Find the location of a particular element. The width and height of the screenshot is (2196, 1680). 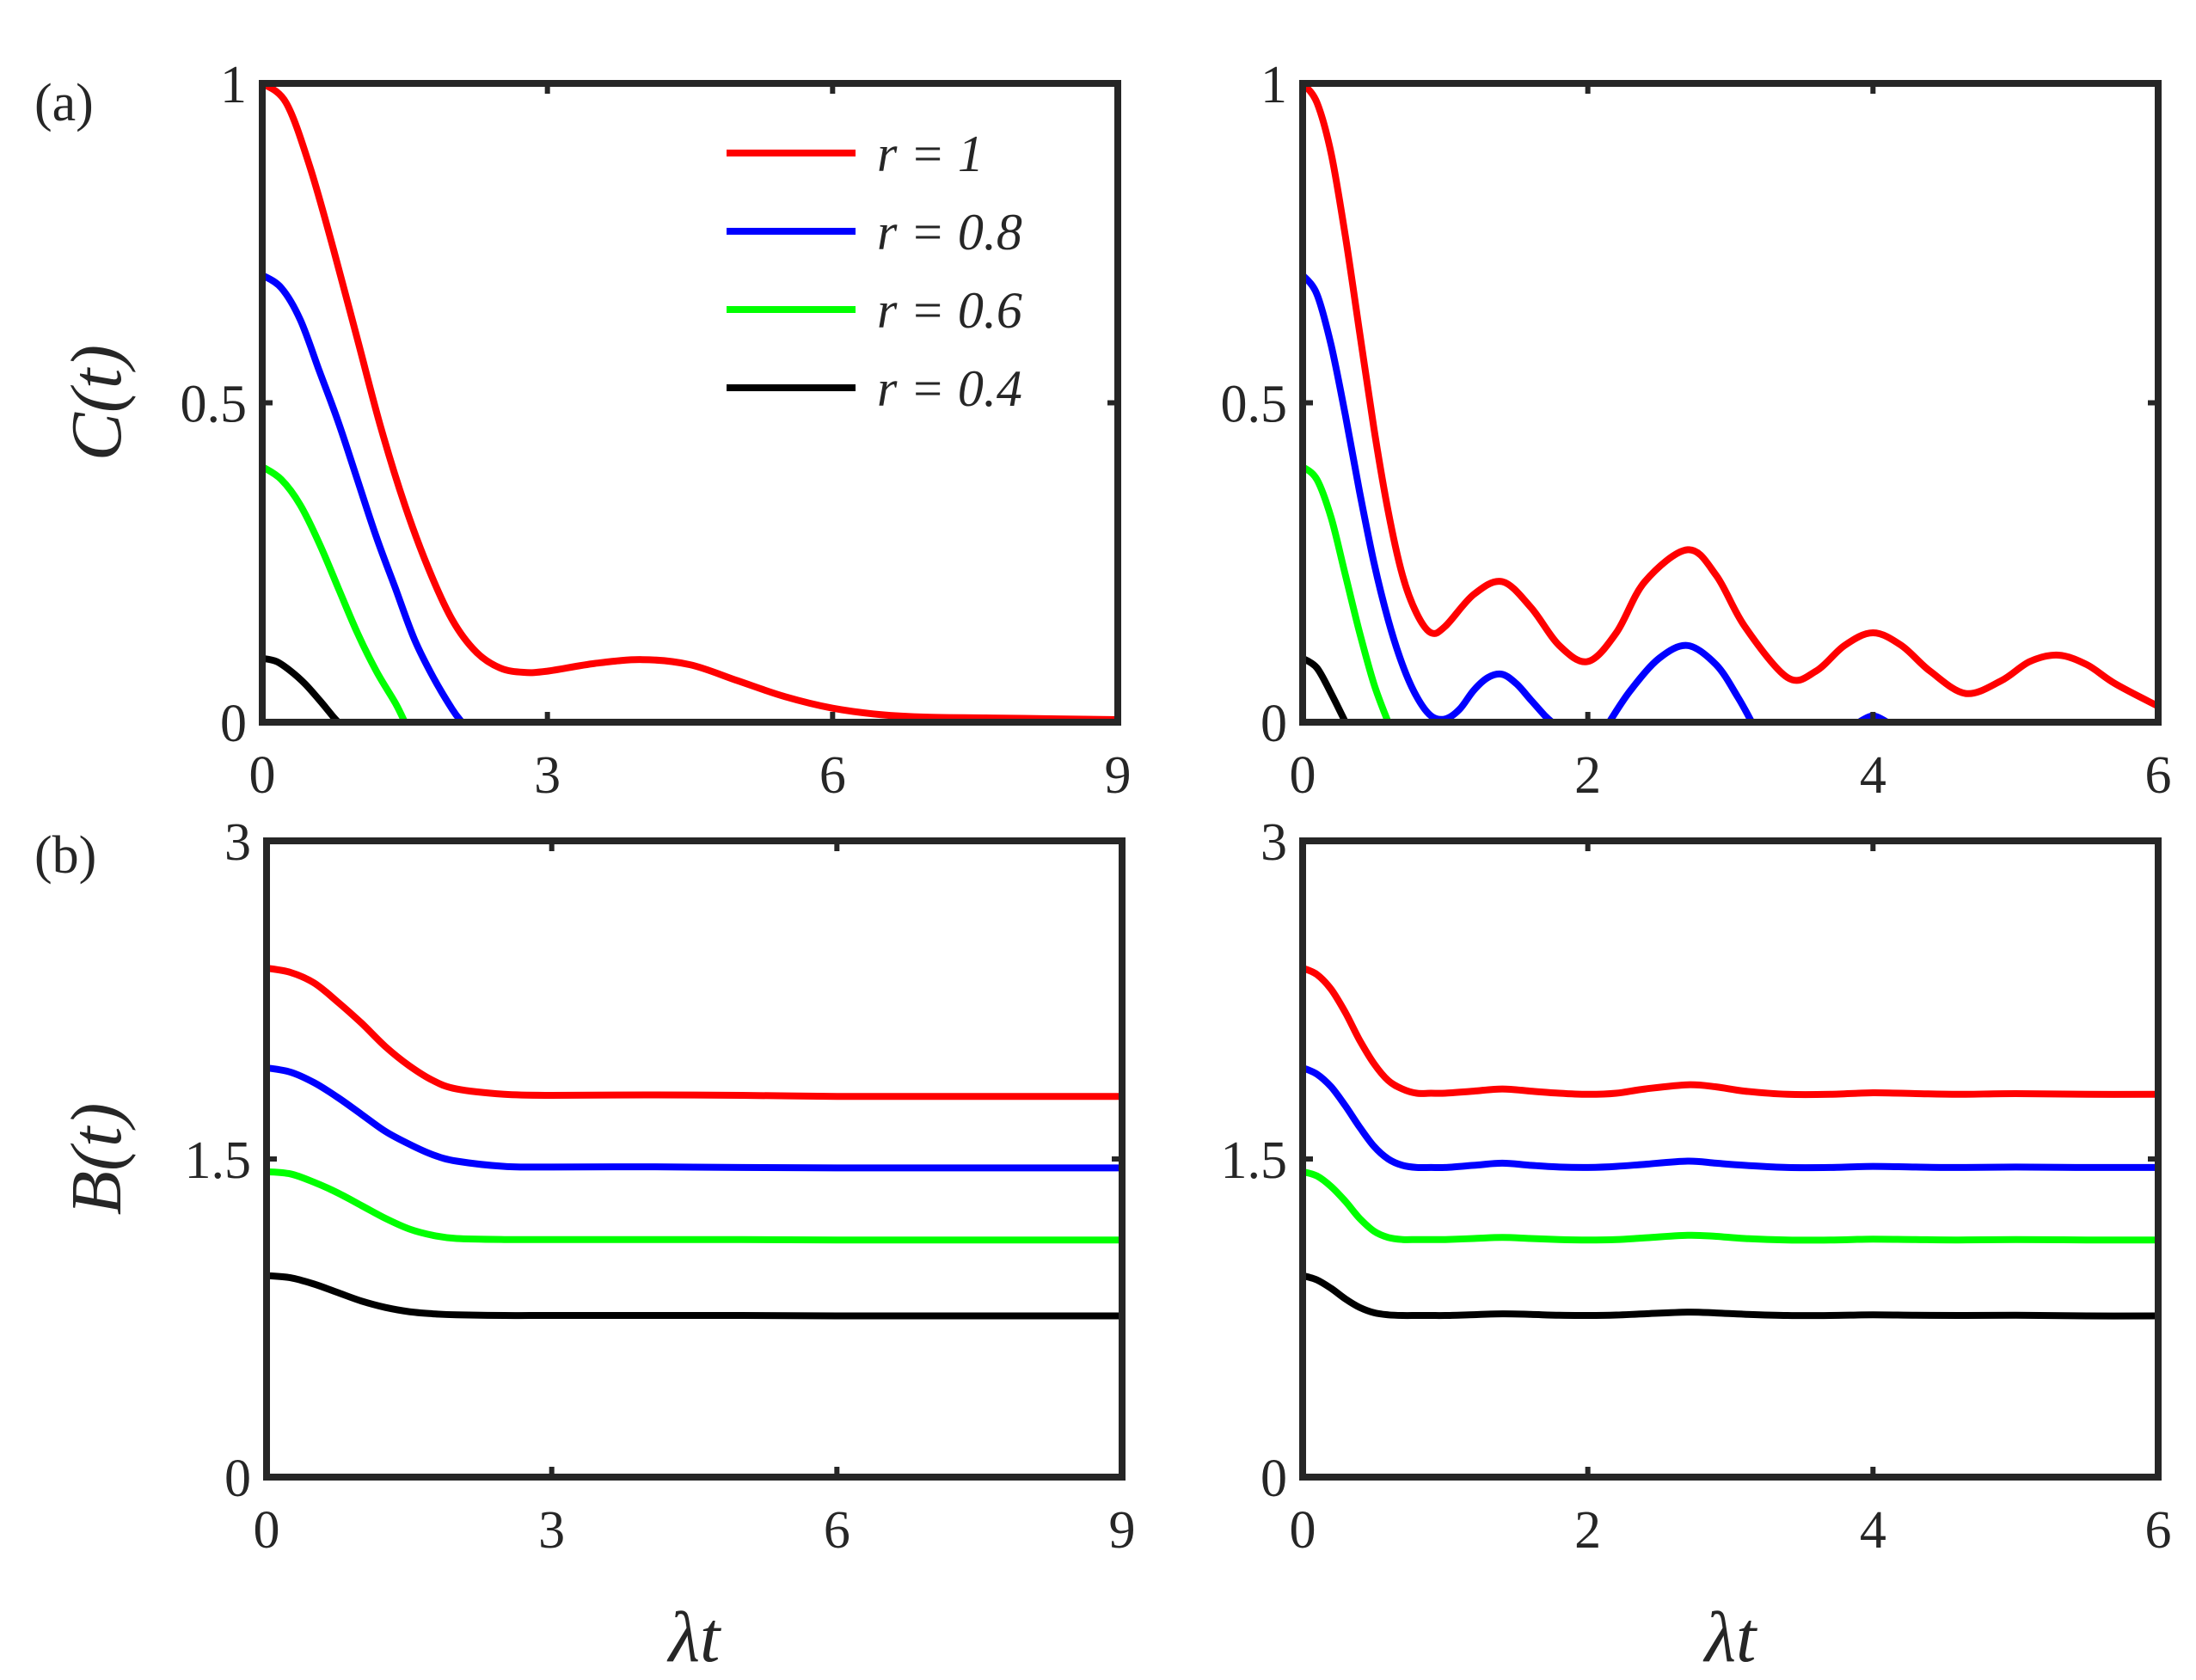

legend-label-r-1: r = 1 is located at coordinates (930, 154).